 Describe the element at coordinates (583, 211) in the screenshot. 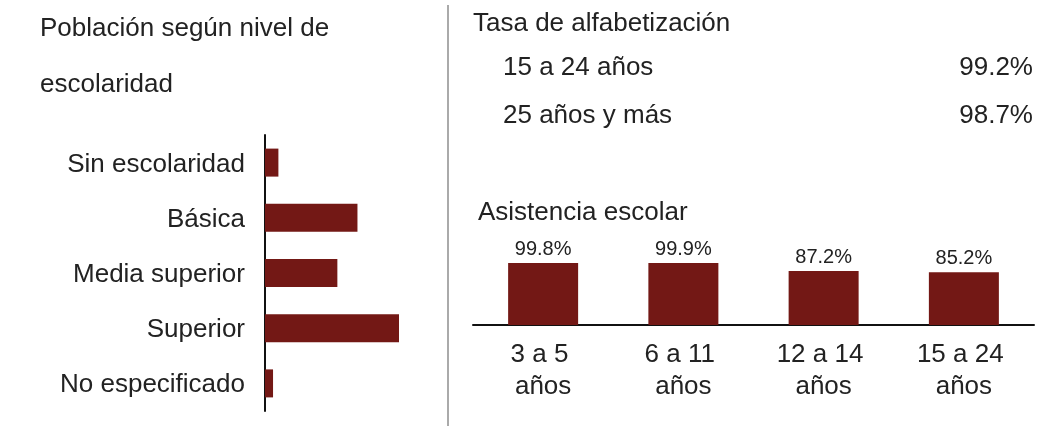

I see `chart-title: Asistencia escolar` at that location.